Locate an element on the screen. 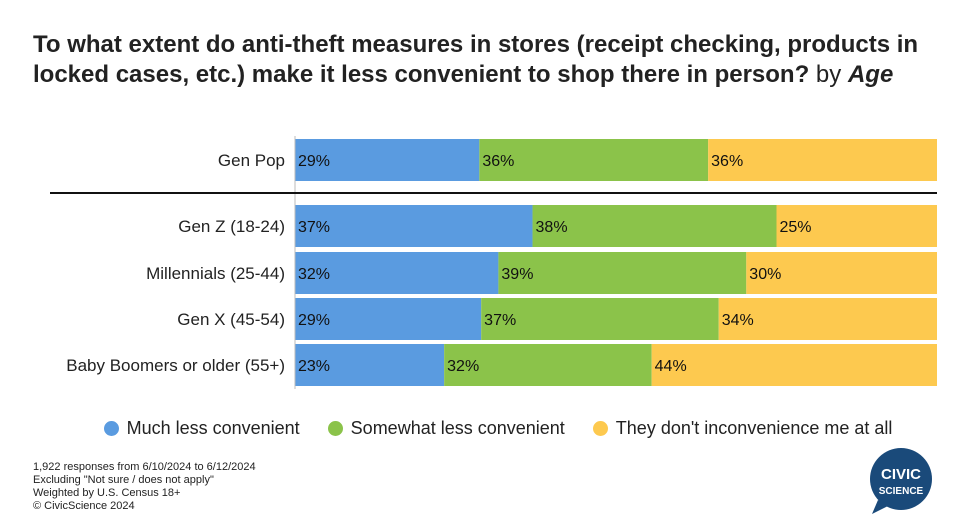 The width and height of the screenshot is (966, 531). legend-item-somewhat-less: Somewhat less convenient is located at coordinates (446, 428).